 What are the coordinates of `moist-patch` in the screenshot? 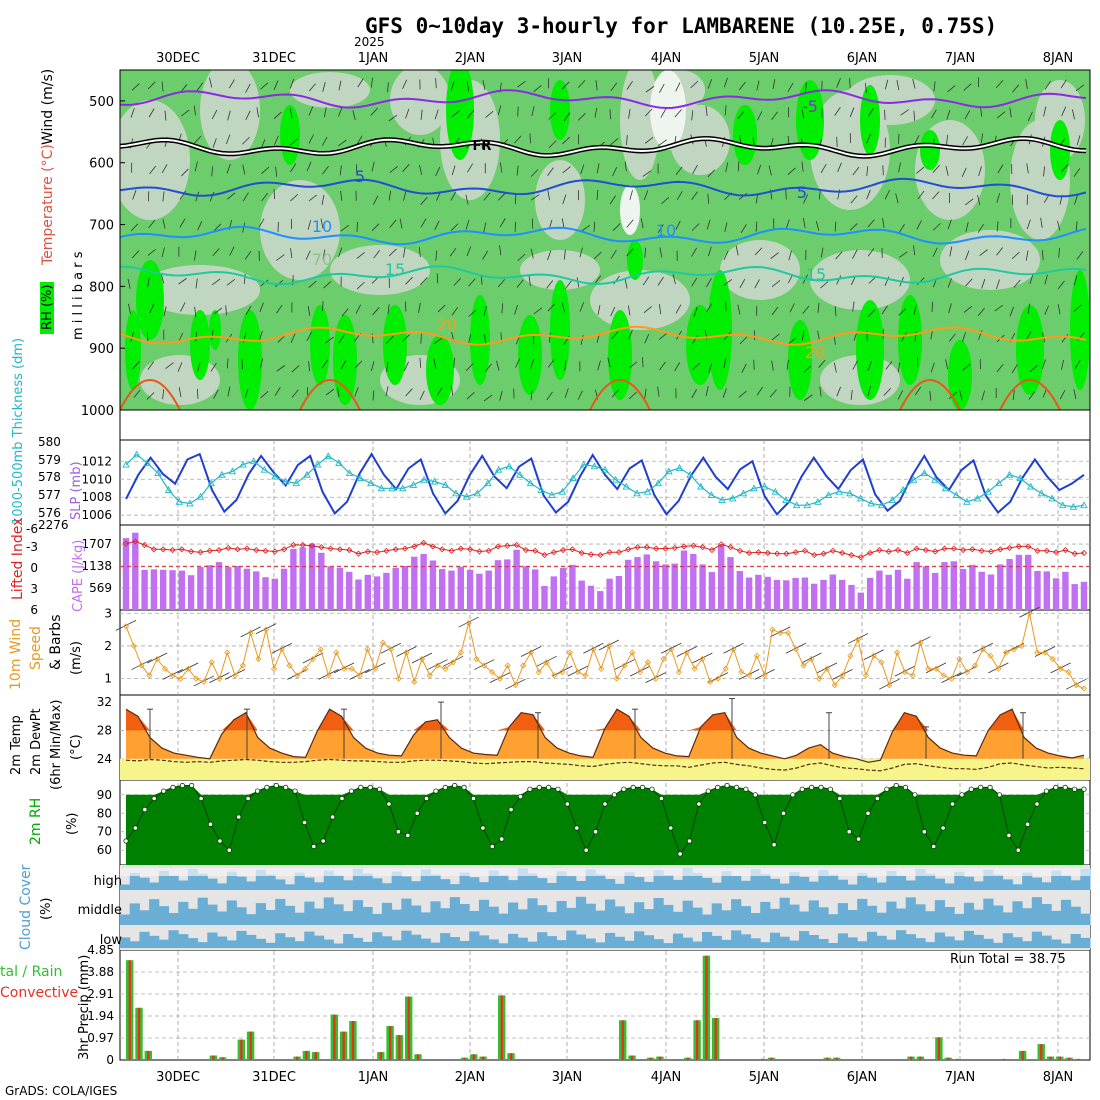 It's located at (1030, 350).